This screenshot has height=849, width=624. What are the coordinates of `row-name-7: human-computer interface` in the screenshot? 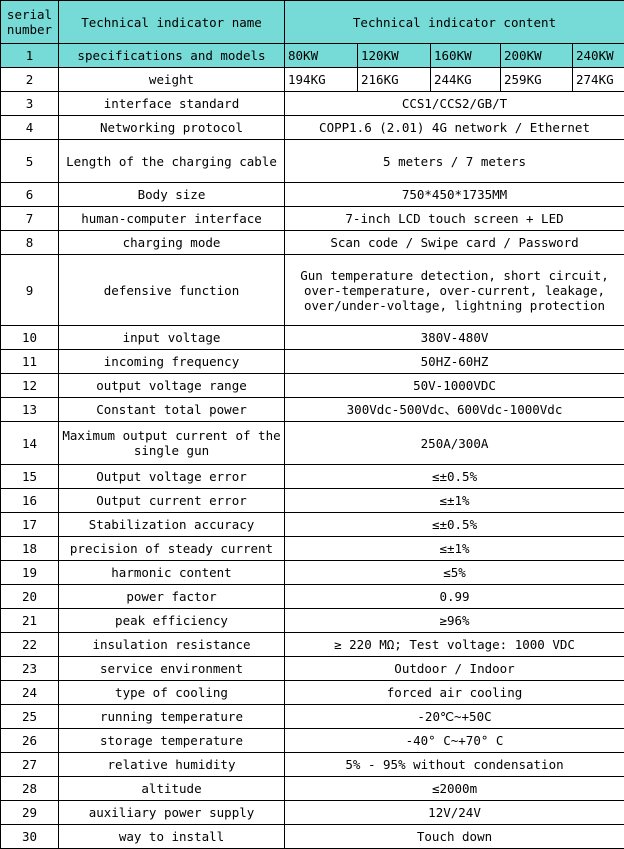 It's located at (172, 219).